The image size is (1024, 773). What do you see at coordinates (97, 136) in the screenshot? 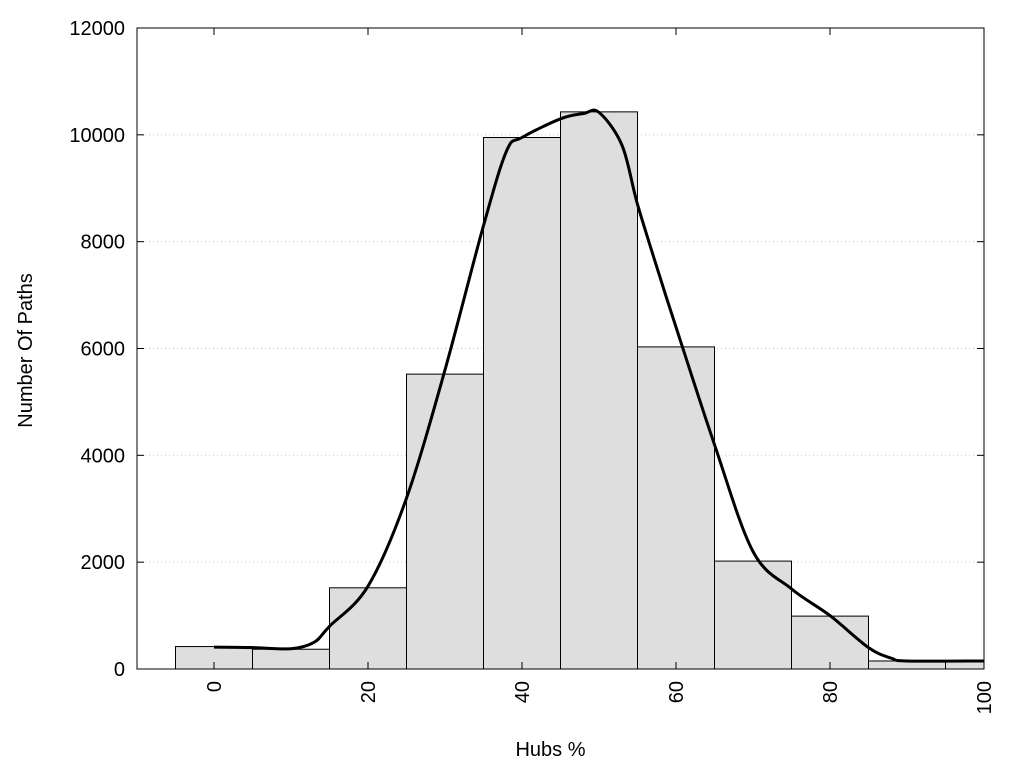
I see `y-tick-label: 10000` at bounding box center [97, 136].